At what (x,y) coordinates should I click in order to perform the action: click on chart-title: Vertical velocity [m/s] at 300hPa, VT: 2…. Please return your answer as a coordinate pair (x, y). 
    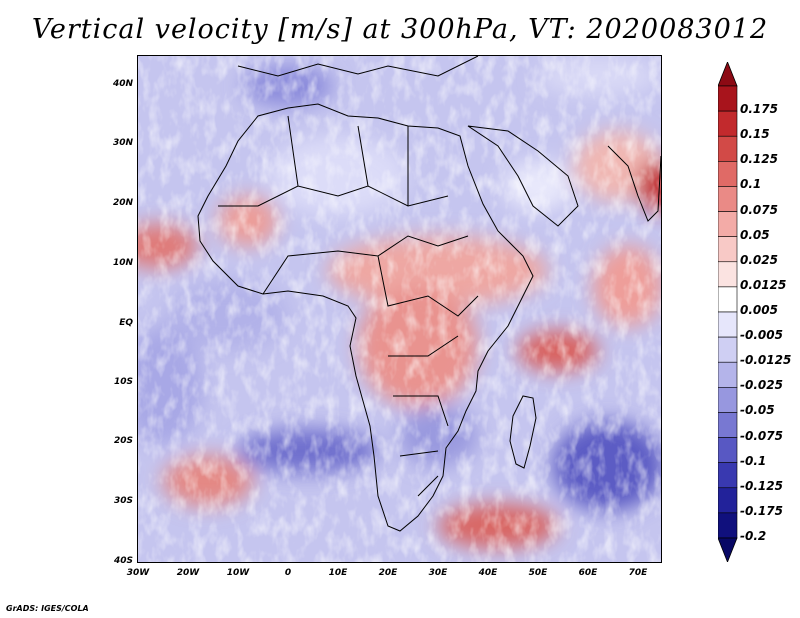
    Looking at the image, I should click on (400, 29).